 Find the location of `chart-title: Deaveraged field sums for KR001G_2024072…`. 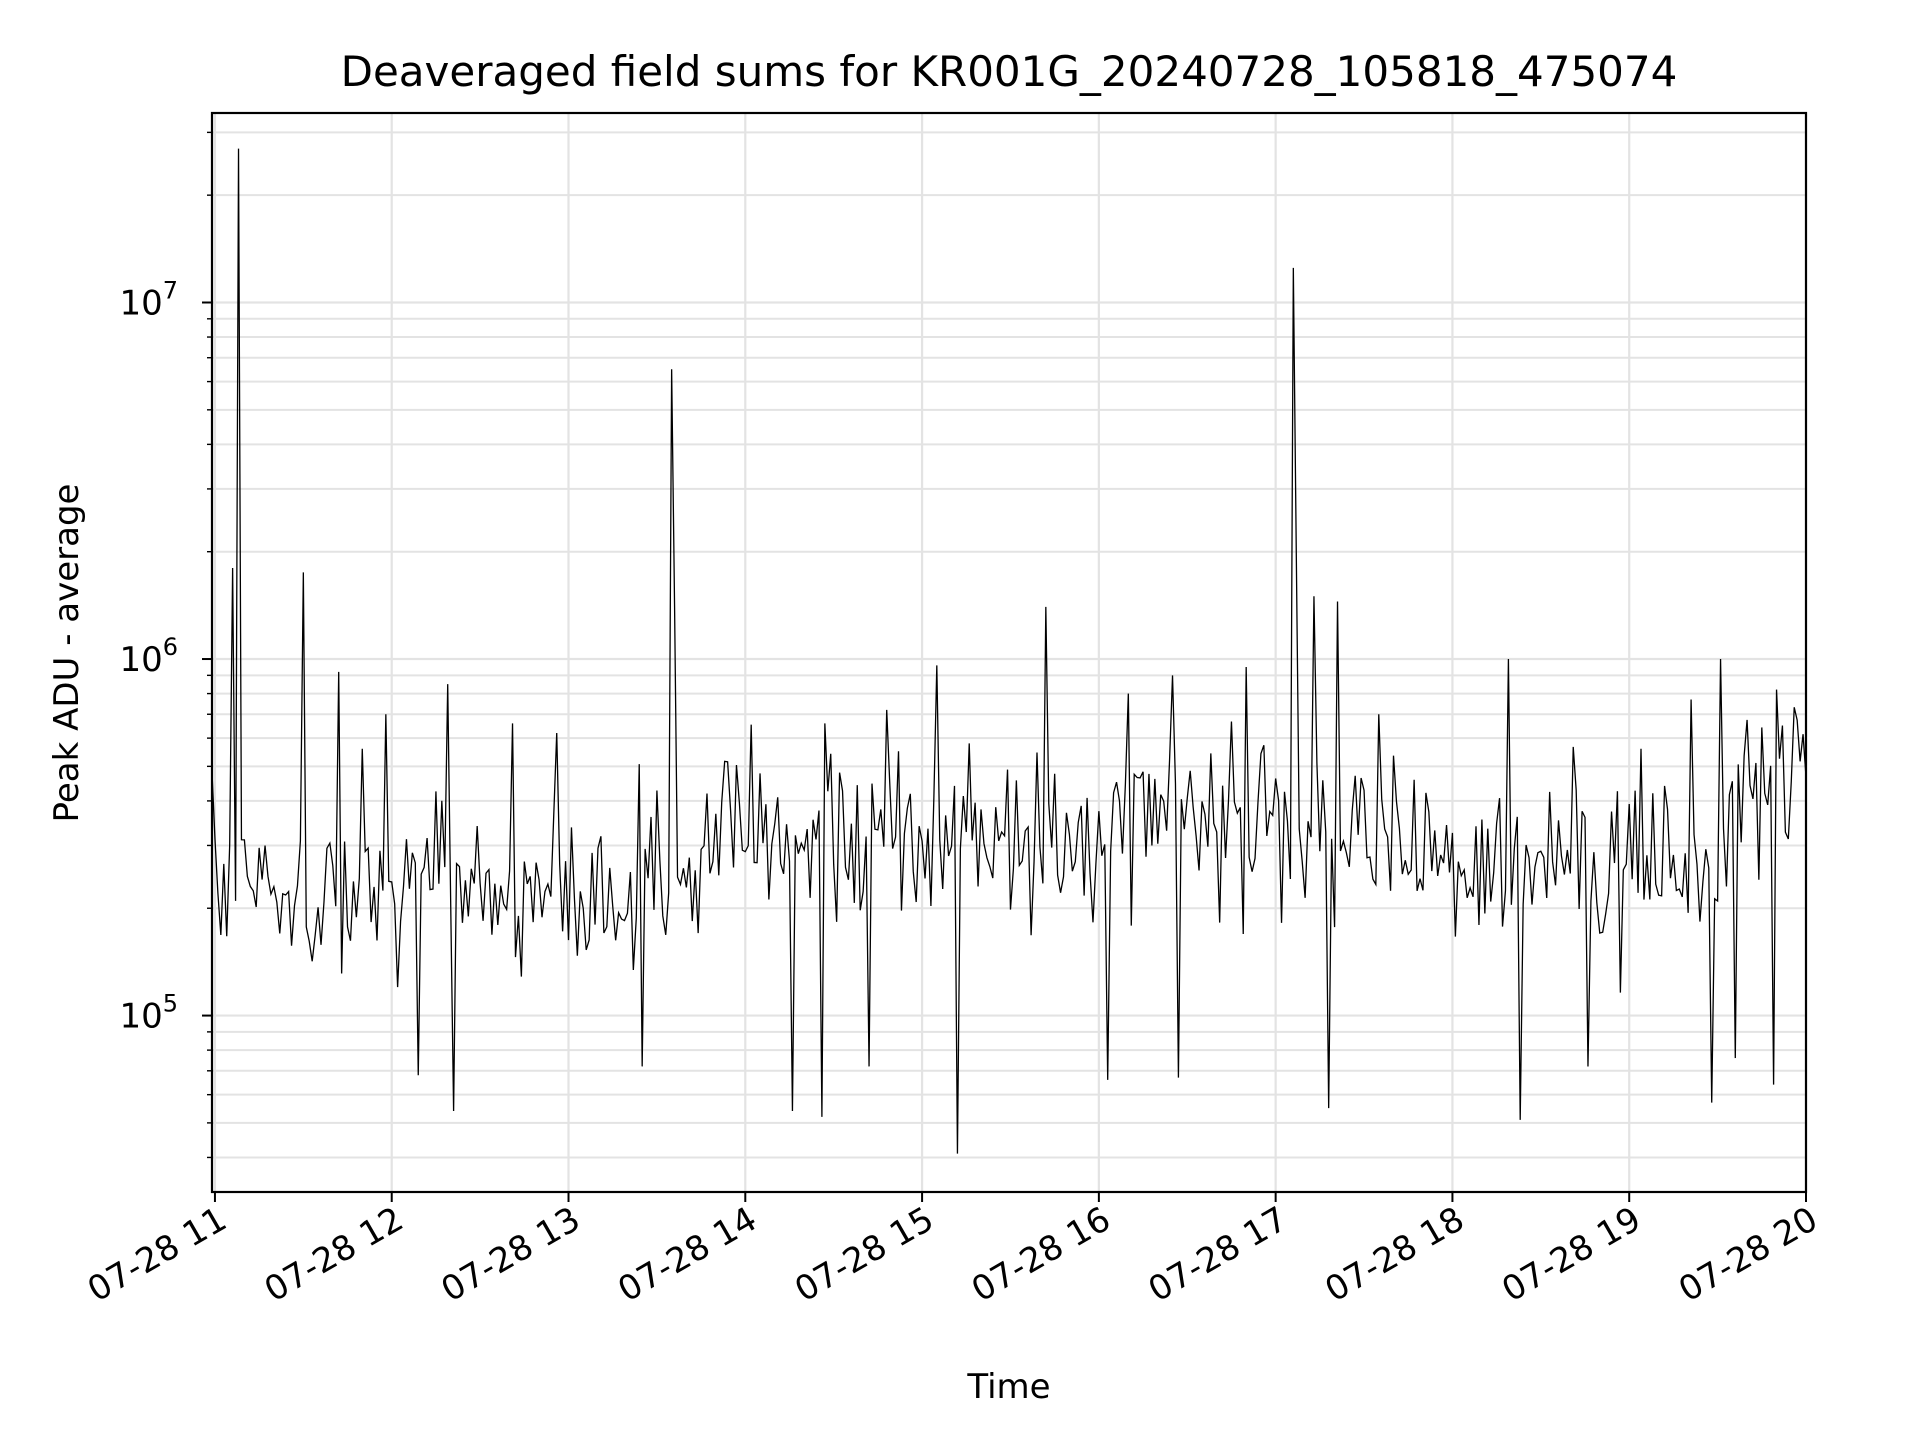

chart-title: Deaveraged field sums for KR001G_2024072… is located at coordinates (1009, 71).